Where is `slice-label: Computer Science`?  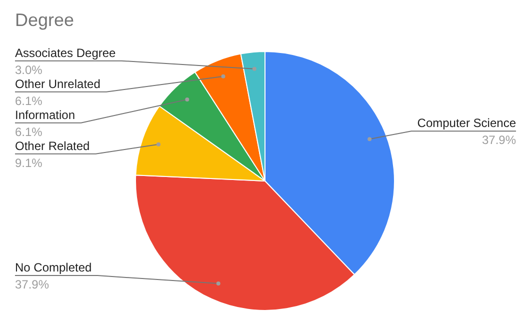
slice-label: Computer Science is located at coordinates (466, 123).